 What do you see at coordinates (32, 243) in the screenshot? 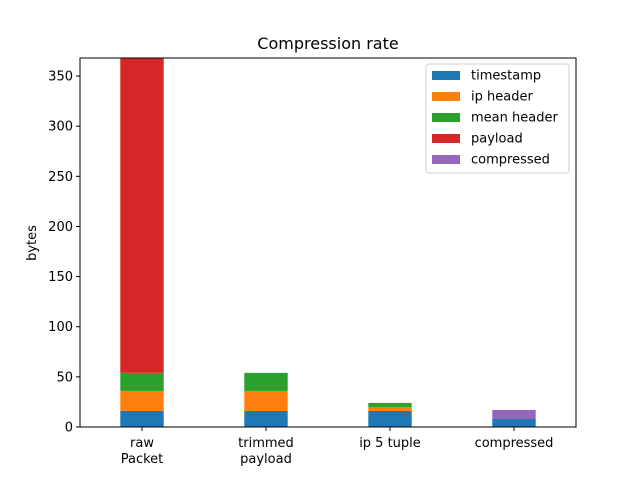
I see `y-axis-label: bytes` at bounding box center [32, 243].